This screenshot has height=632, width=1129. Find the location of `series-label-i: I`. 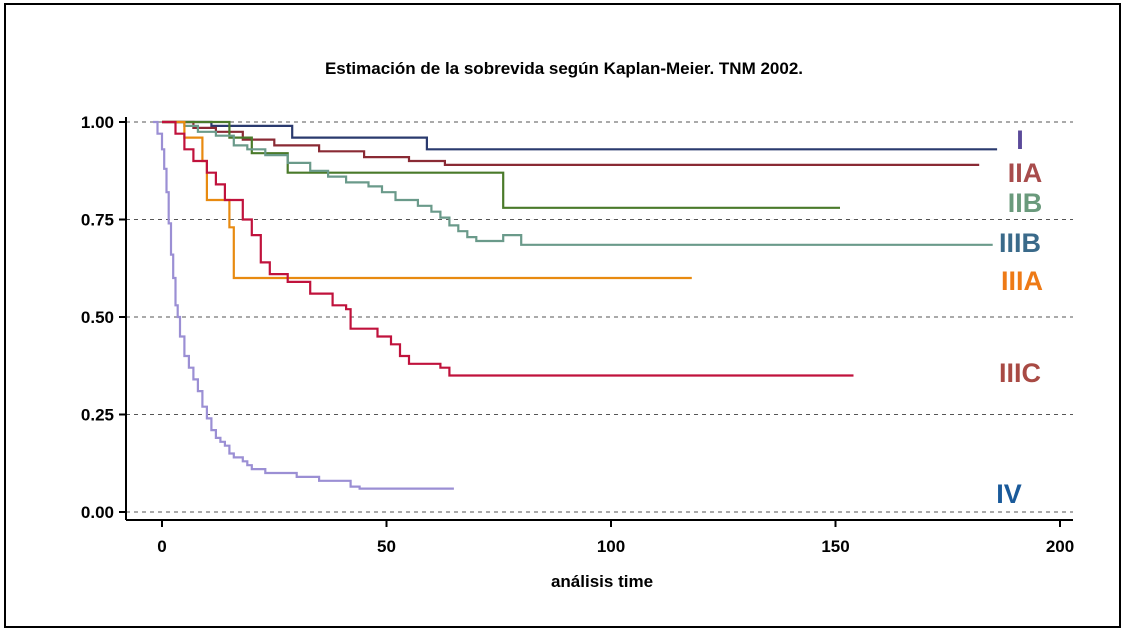

series-label-i: I is located at coordinates (1020, 140).